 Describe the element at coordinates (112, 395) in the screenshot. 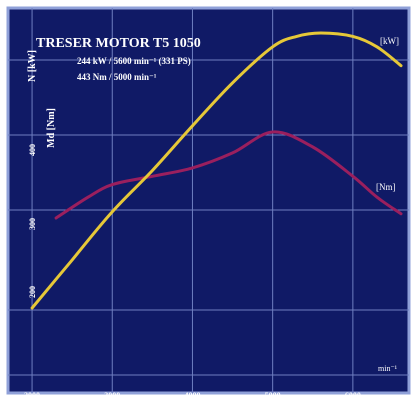

I see `x-tick-label-3000: 3000` at that location.